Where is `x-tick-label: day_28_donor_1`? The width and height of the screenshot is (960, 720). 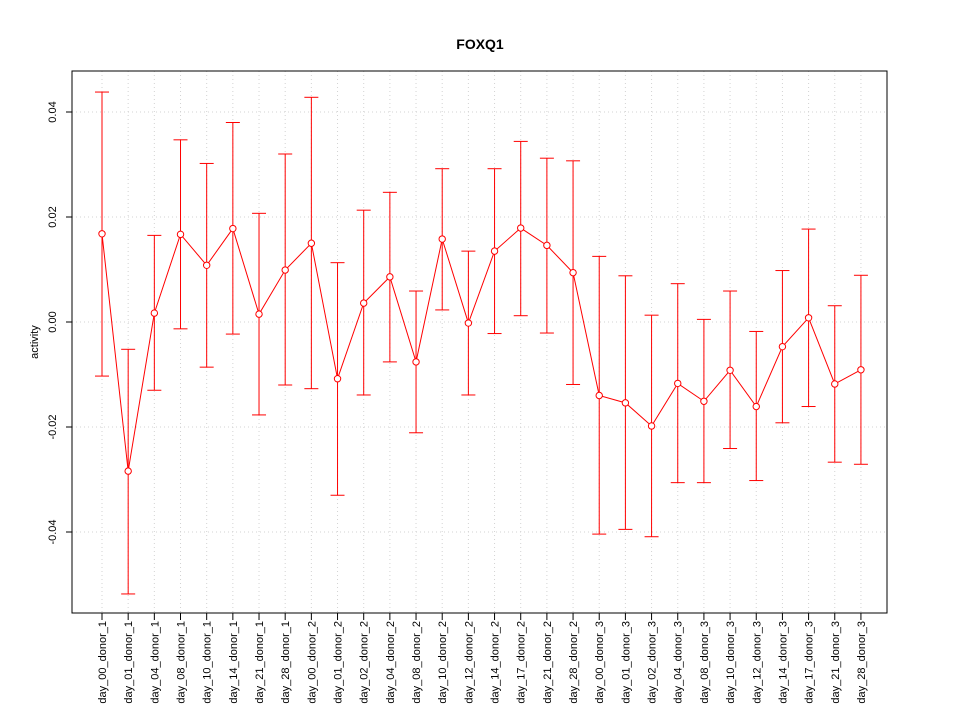
x-tick-label: day_28_donor_1 is located at coordinates (286, 662).